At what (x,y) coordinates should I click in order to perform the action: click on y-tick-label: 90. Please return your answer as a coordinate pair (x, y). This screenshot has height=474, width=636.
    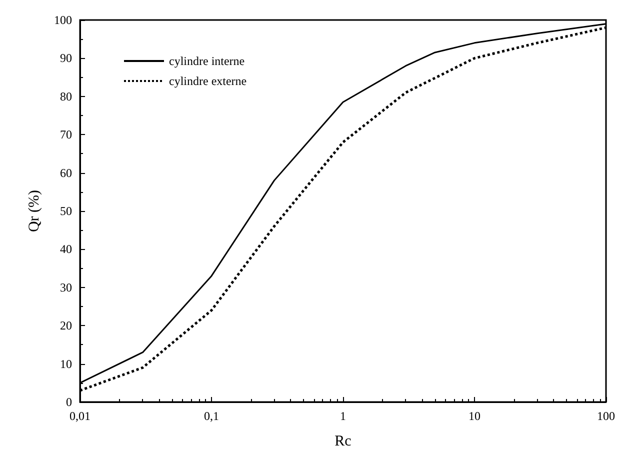
    Looking at the image, I should click on (66, 58).